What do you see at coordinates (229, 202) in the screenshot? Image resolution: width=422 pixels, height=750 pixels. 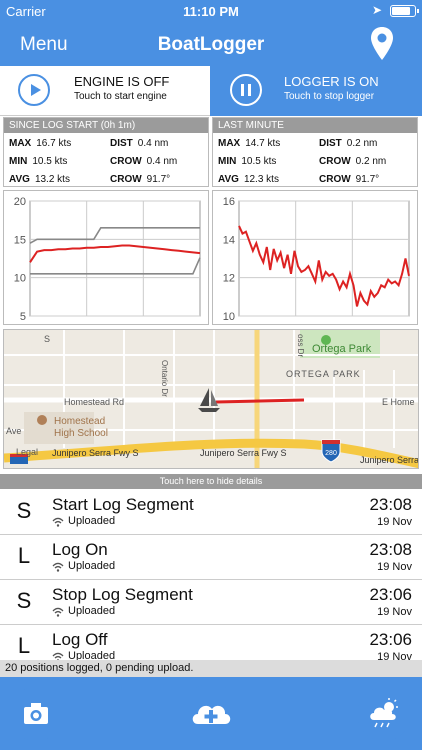 I see `y-tick-label: 16` at bounding box center [229, 202].